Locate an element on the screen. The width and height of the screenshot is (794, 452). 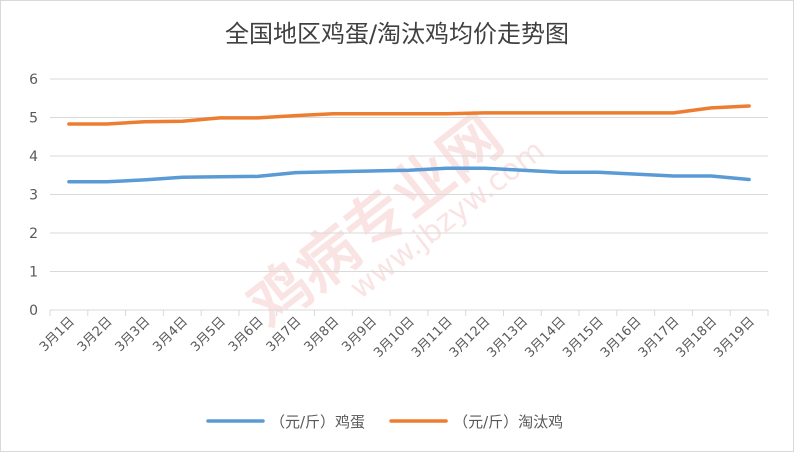
y-tick-label: 5 is located at coordinates (33, 119).